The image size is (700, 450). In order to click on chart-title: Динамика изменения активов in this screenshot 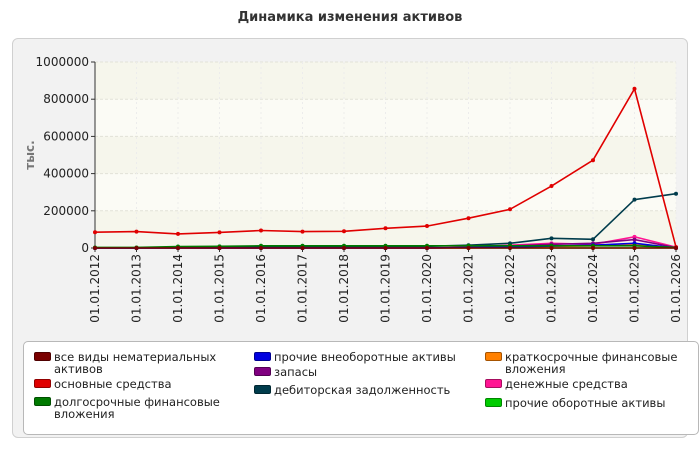, I will do `click(350, 17)`.